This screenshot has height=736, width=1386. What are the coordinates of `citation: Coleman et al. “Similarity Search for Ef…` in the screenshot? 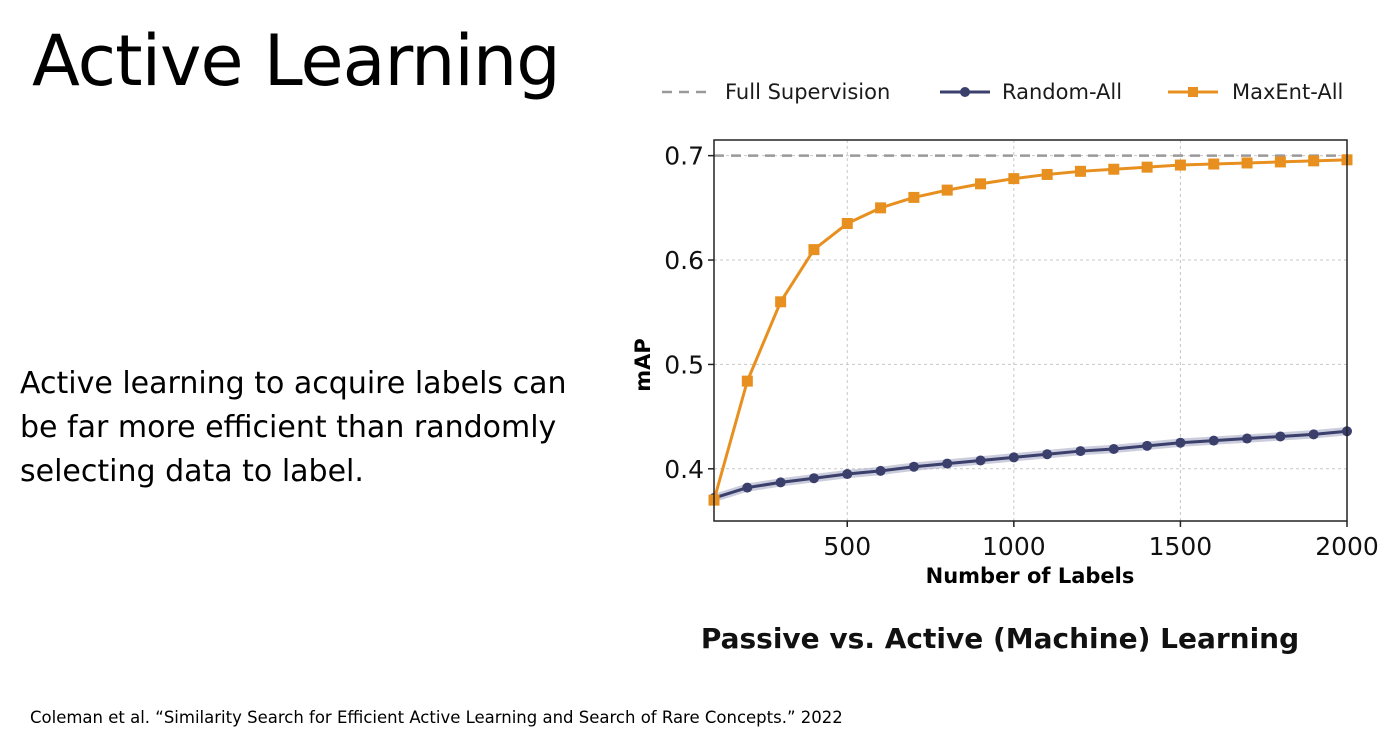 It's located at (436, 717).